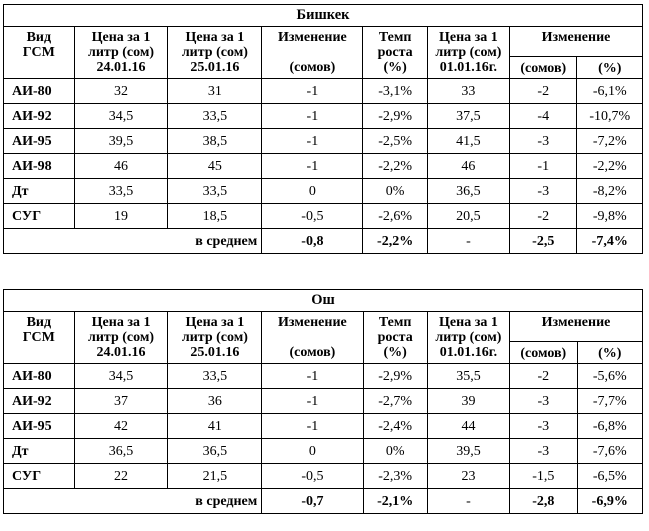  Describe the element at coordinates (39, 141) in the screenshot. I see `fuel-type-cell: АИ-95` at that location.